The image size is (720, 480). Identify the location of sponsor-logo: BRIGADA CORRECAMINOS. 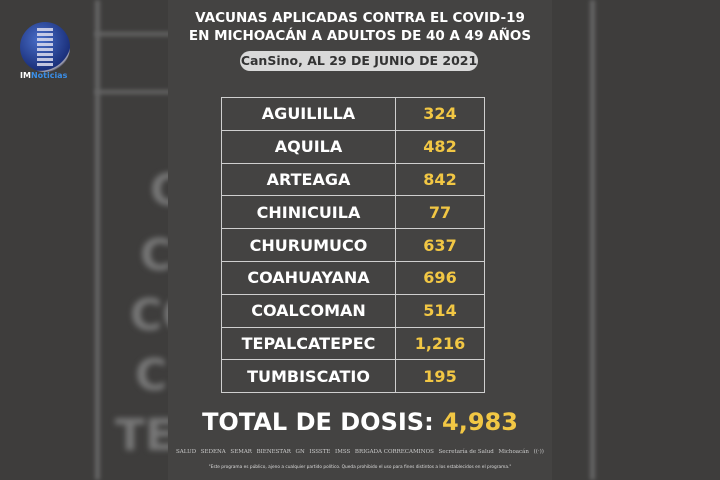
(394, 452).